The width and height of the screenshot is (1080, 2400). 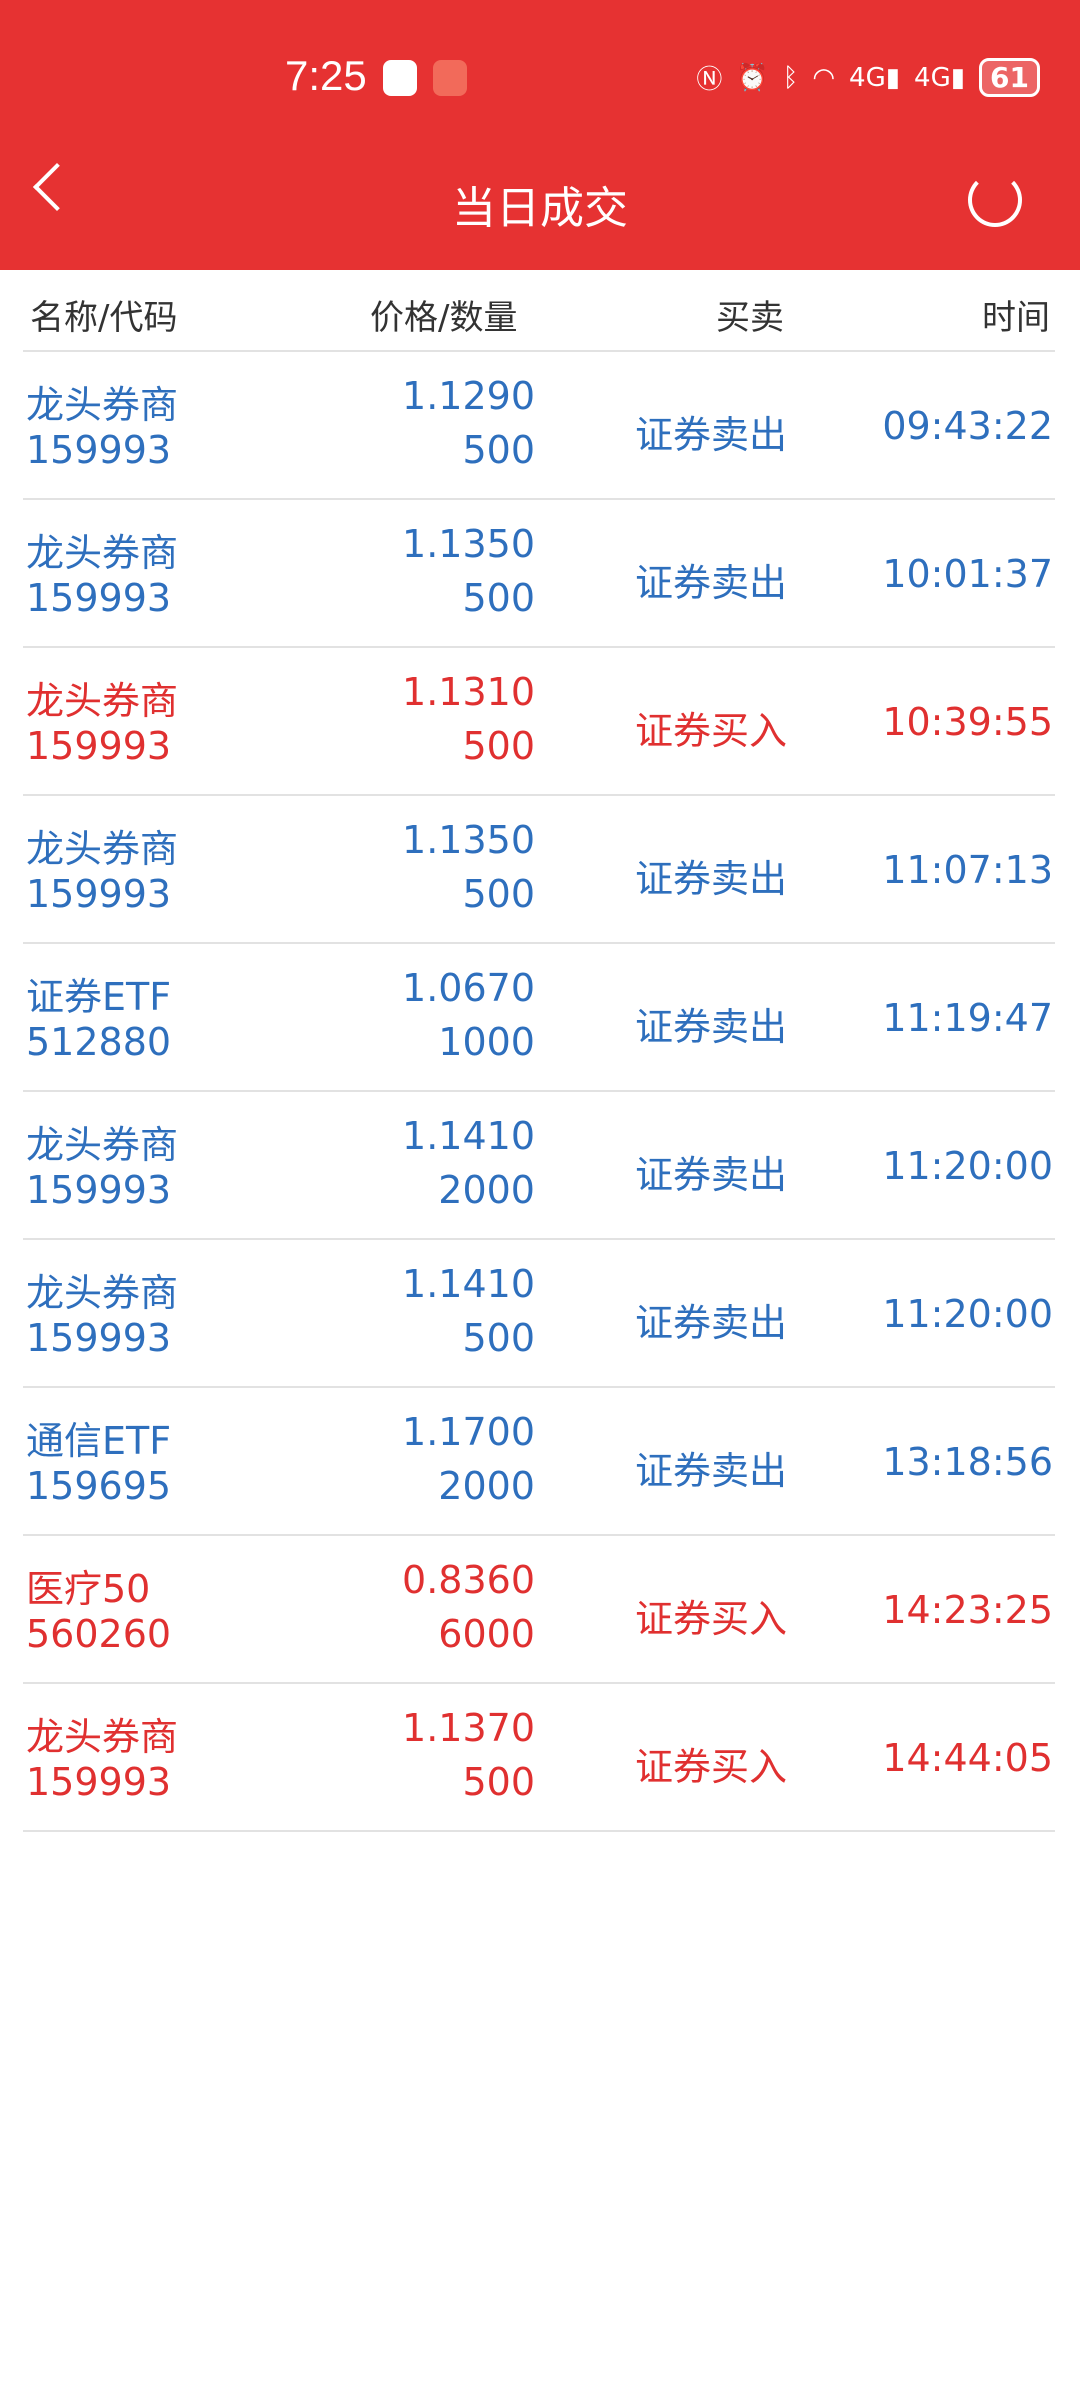 I want to click on notification-shopping-icon, so click(x=450, y=78).